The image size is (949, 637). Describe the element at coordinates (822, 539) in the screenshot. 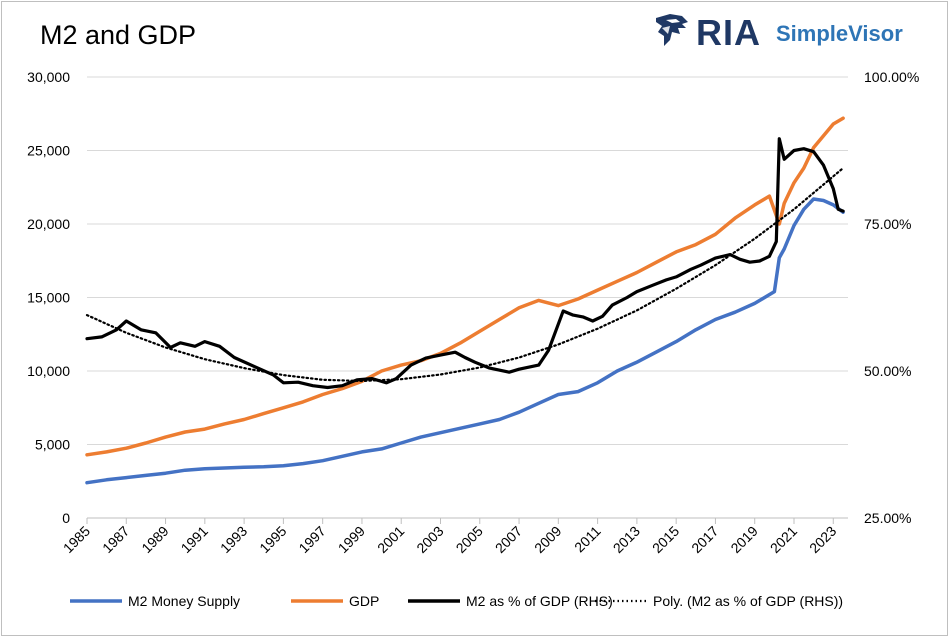

I see `x-tick-label: 2023` at that location.